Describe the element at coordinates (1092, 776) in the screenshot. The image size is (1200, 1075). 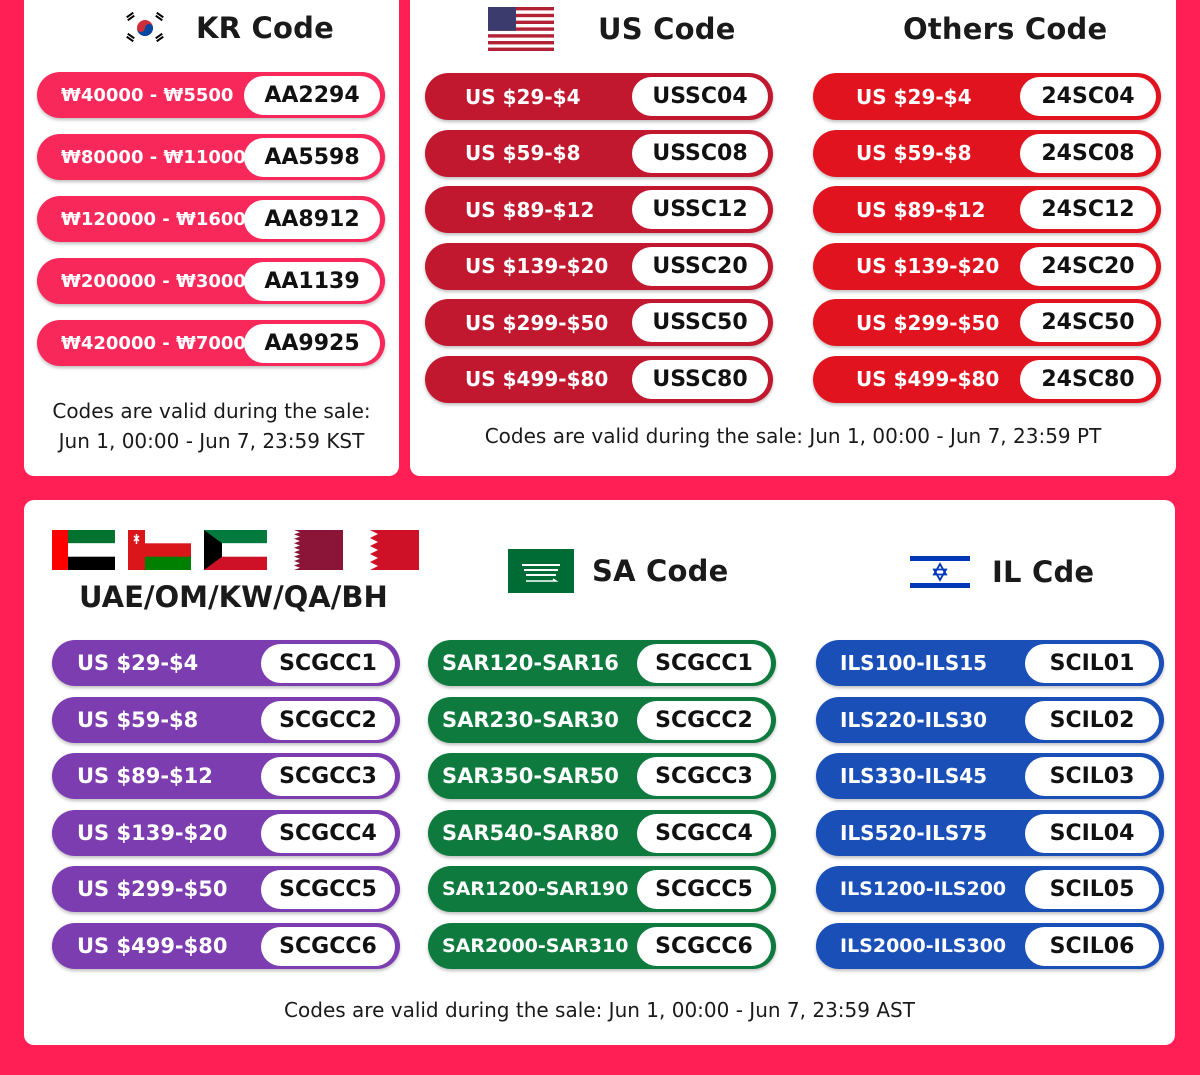
I see `promo-code: SCIL03` at that location.